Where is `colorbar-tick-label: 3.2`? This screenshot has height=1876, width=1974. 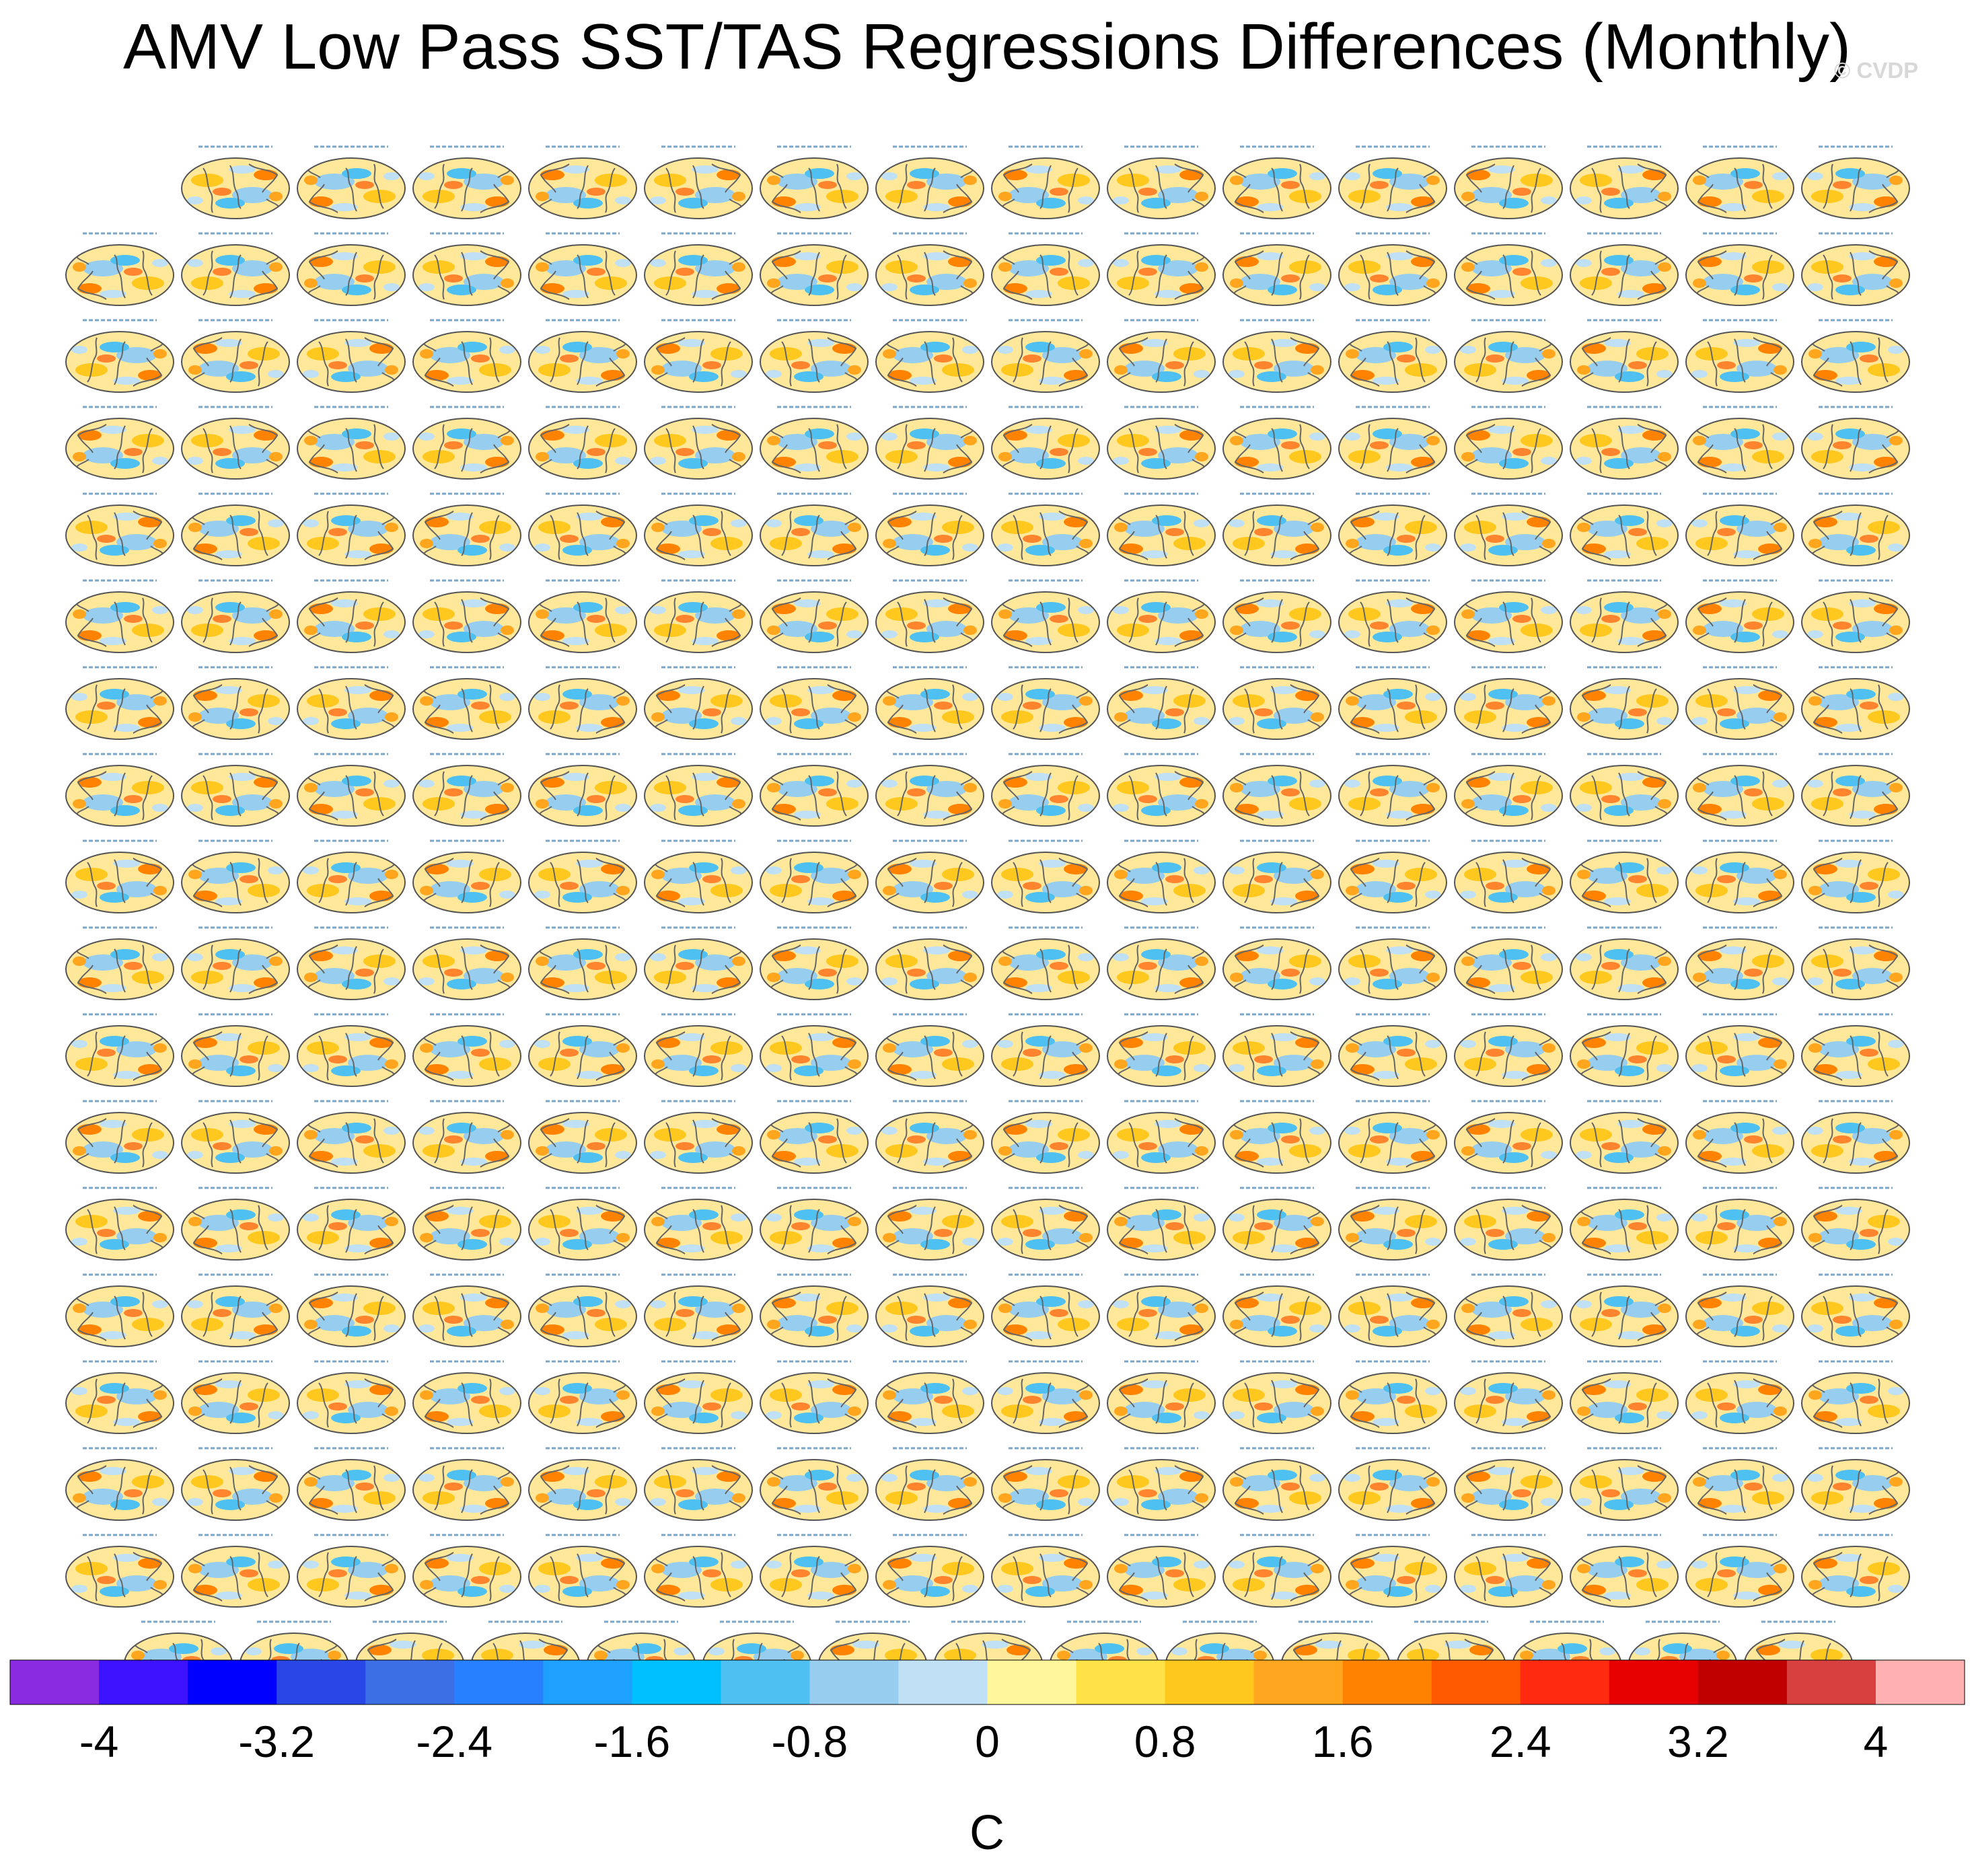
colorbar-tick-label: 3.2 is located at coordinates (1698, 1742).